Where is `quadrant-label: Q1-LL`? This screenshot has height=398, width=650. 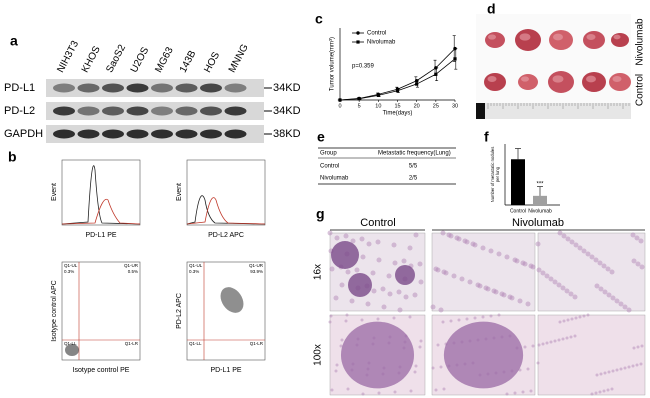 quadrant-label: Q1-LL is located at coordinates (70, 343).